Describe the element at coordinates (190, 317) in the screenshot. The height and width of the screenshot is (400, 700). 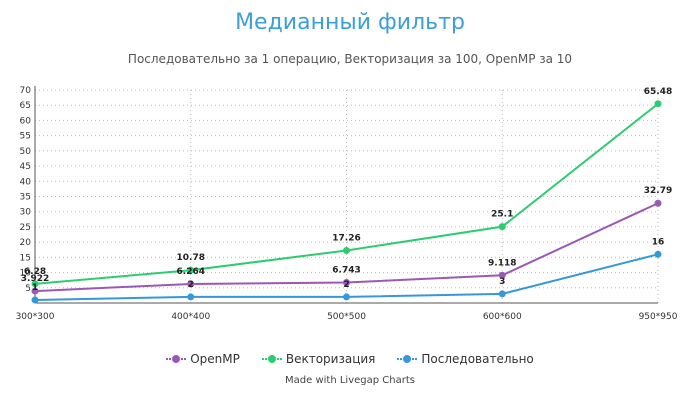
I see `x-tick-label: 400*400` at that location.